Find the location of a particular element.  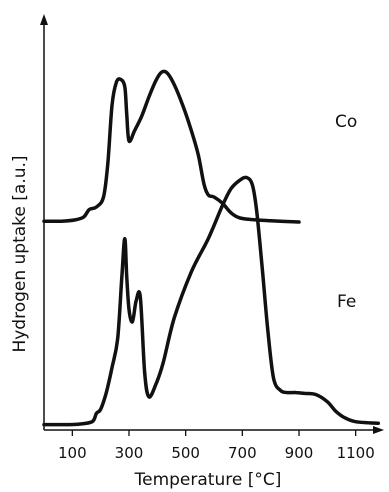

x-axis-label: Temperature [°C] is located at coordinates (208, 480).